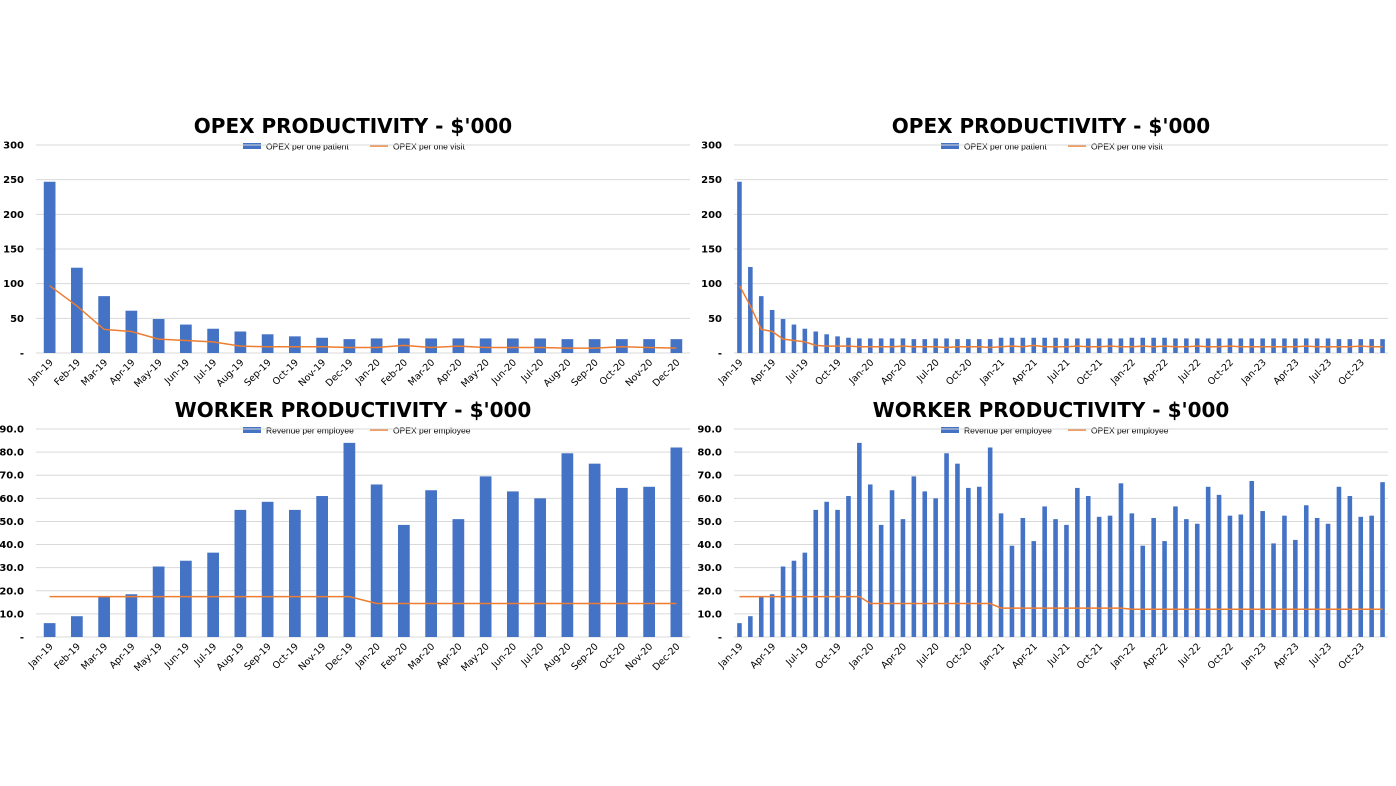 This screenshot has width=1396, height=786. Describe the element at coordinates (797, 655) in the screenshot. I see `x-tick-label: Jul-19` at that location.